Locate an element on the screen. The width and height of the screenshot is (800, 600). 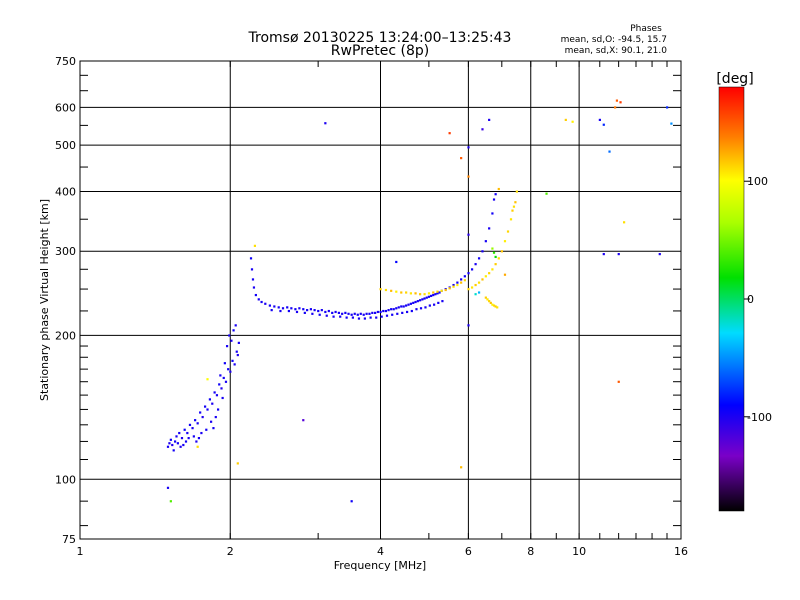
colorbar-tick-label: -100 is located at coordinates (759, 417).